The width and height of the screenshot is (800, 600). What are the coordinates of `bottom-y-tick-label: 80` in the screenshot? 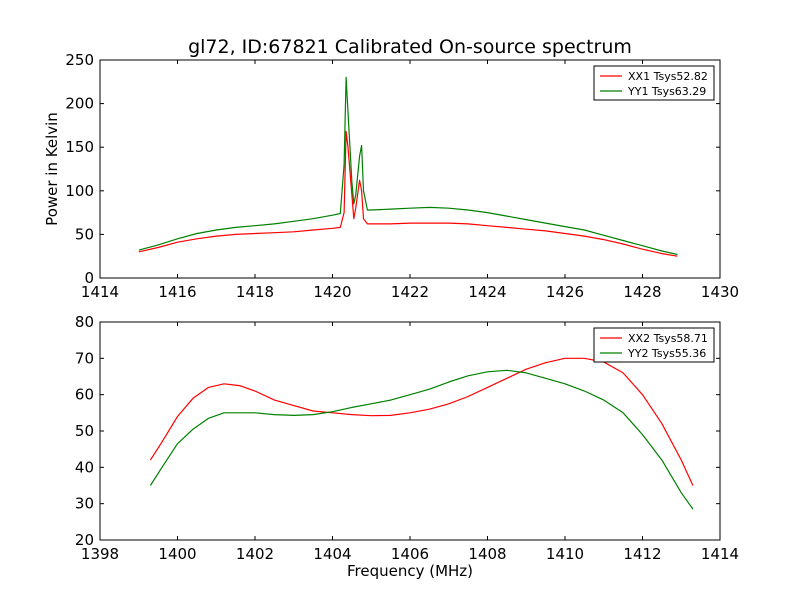 It's located at (84, 322).